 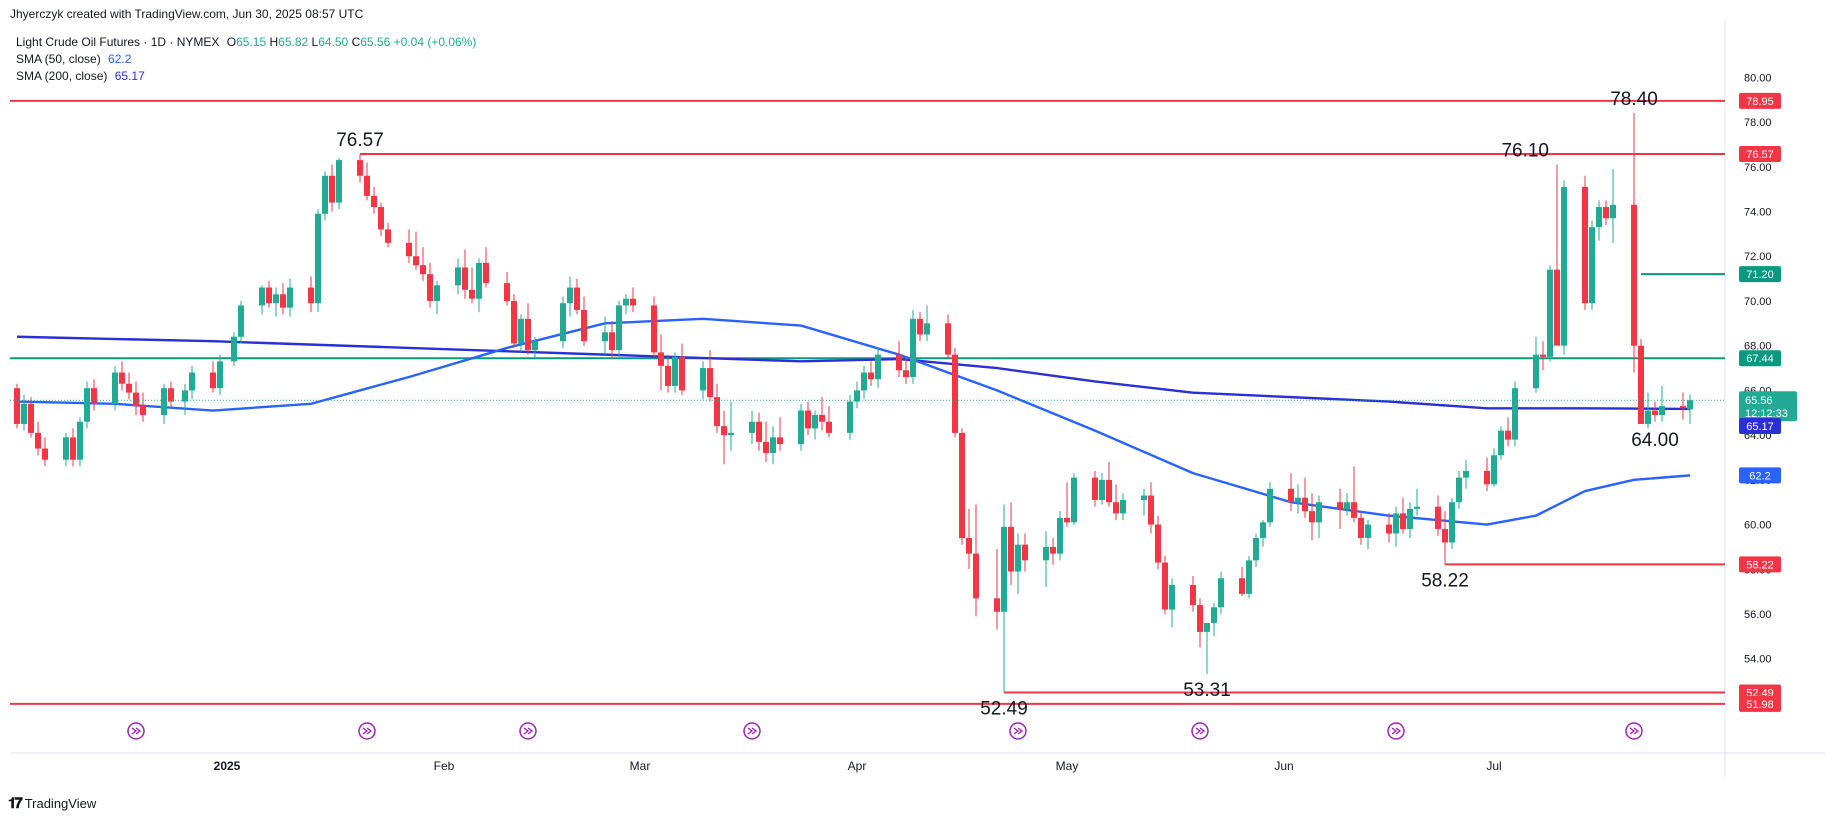 I want to click on event-marker-chevron, so click(x=1396, y=731).